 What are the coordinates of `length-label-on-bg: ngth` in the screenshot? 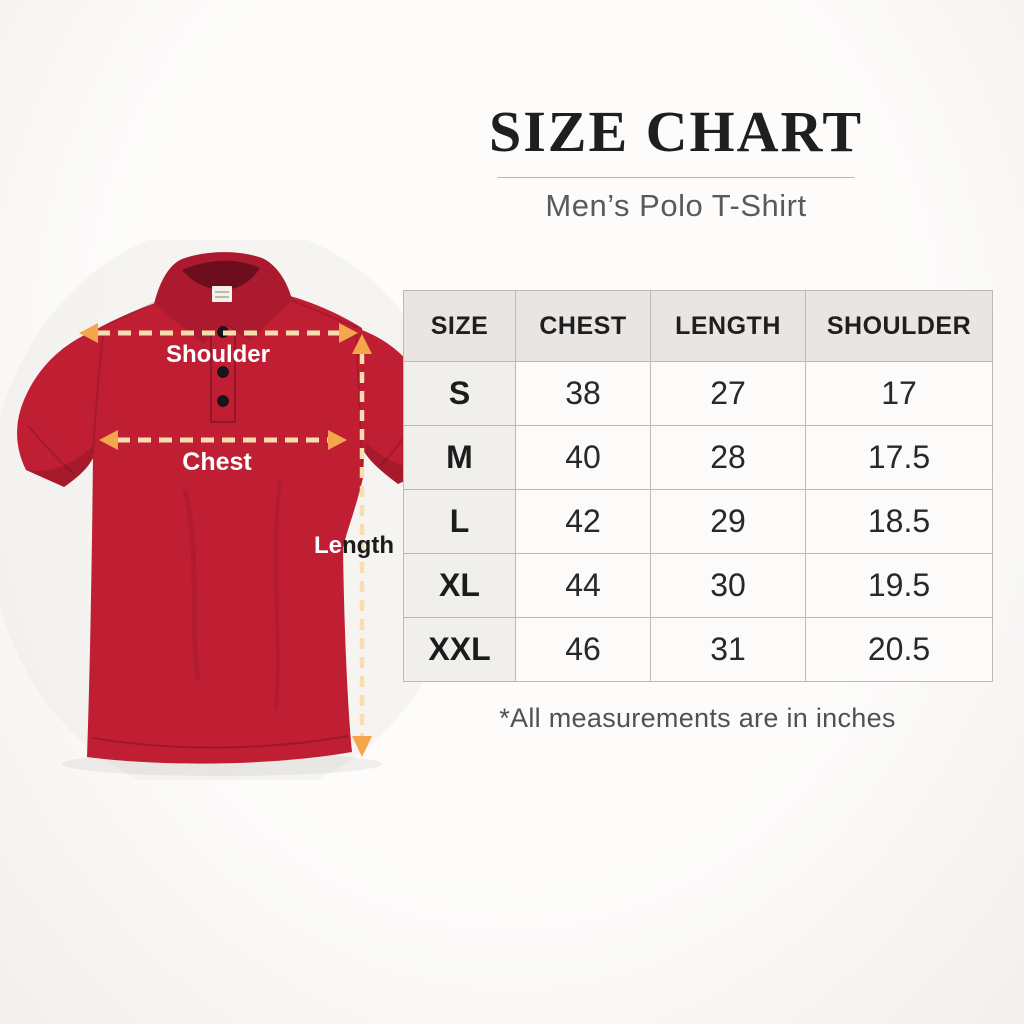 It's located at (368, 545).